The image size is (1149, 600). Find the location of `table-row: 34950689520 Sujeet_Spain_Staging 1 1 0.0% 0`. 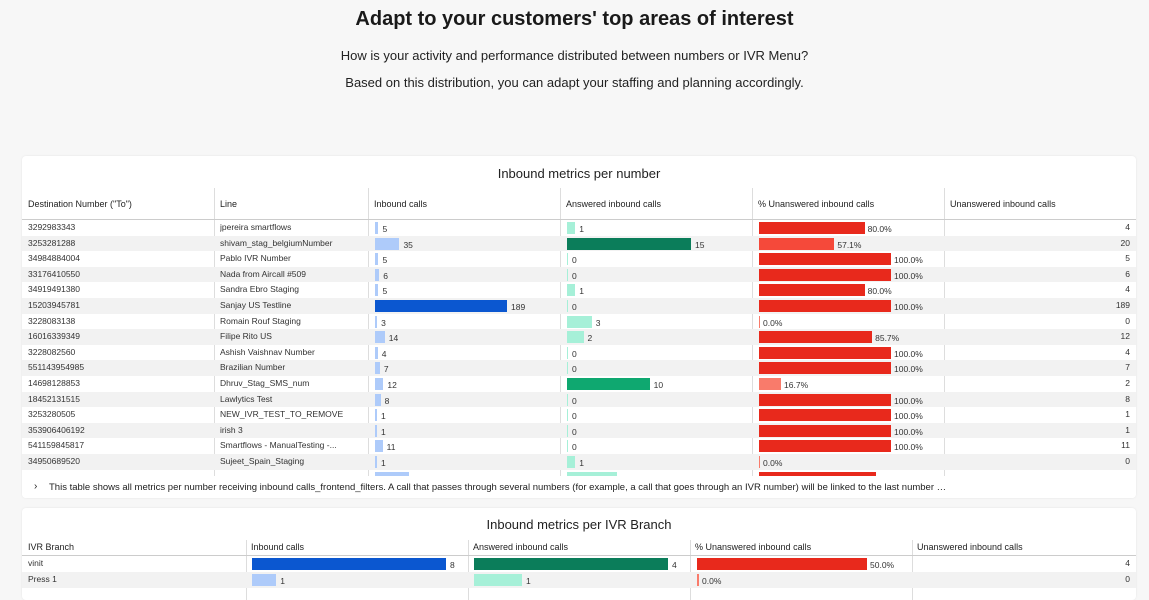

table-row: 34950689520 Sujeet_Spain_Staging 1 1 0.0% 0 is located at coordinates (579, 462).